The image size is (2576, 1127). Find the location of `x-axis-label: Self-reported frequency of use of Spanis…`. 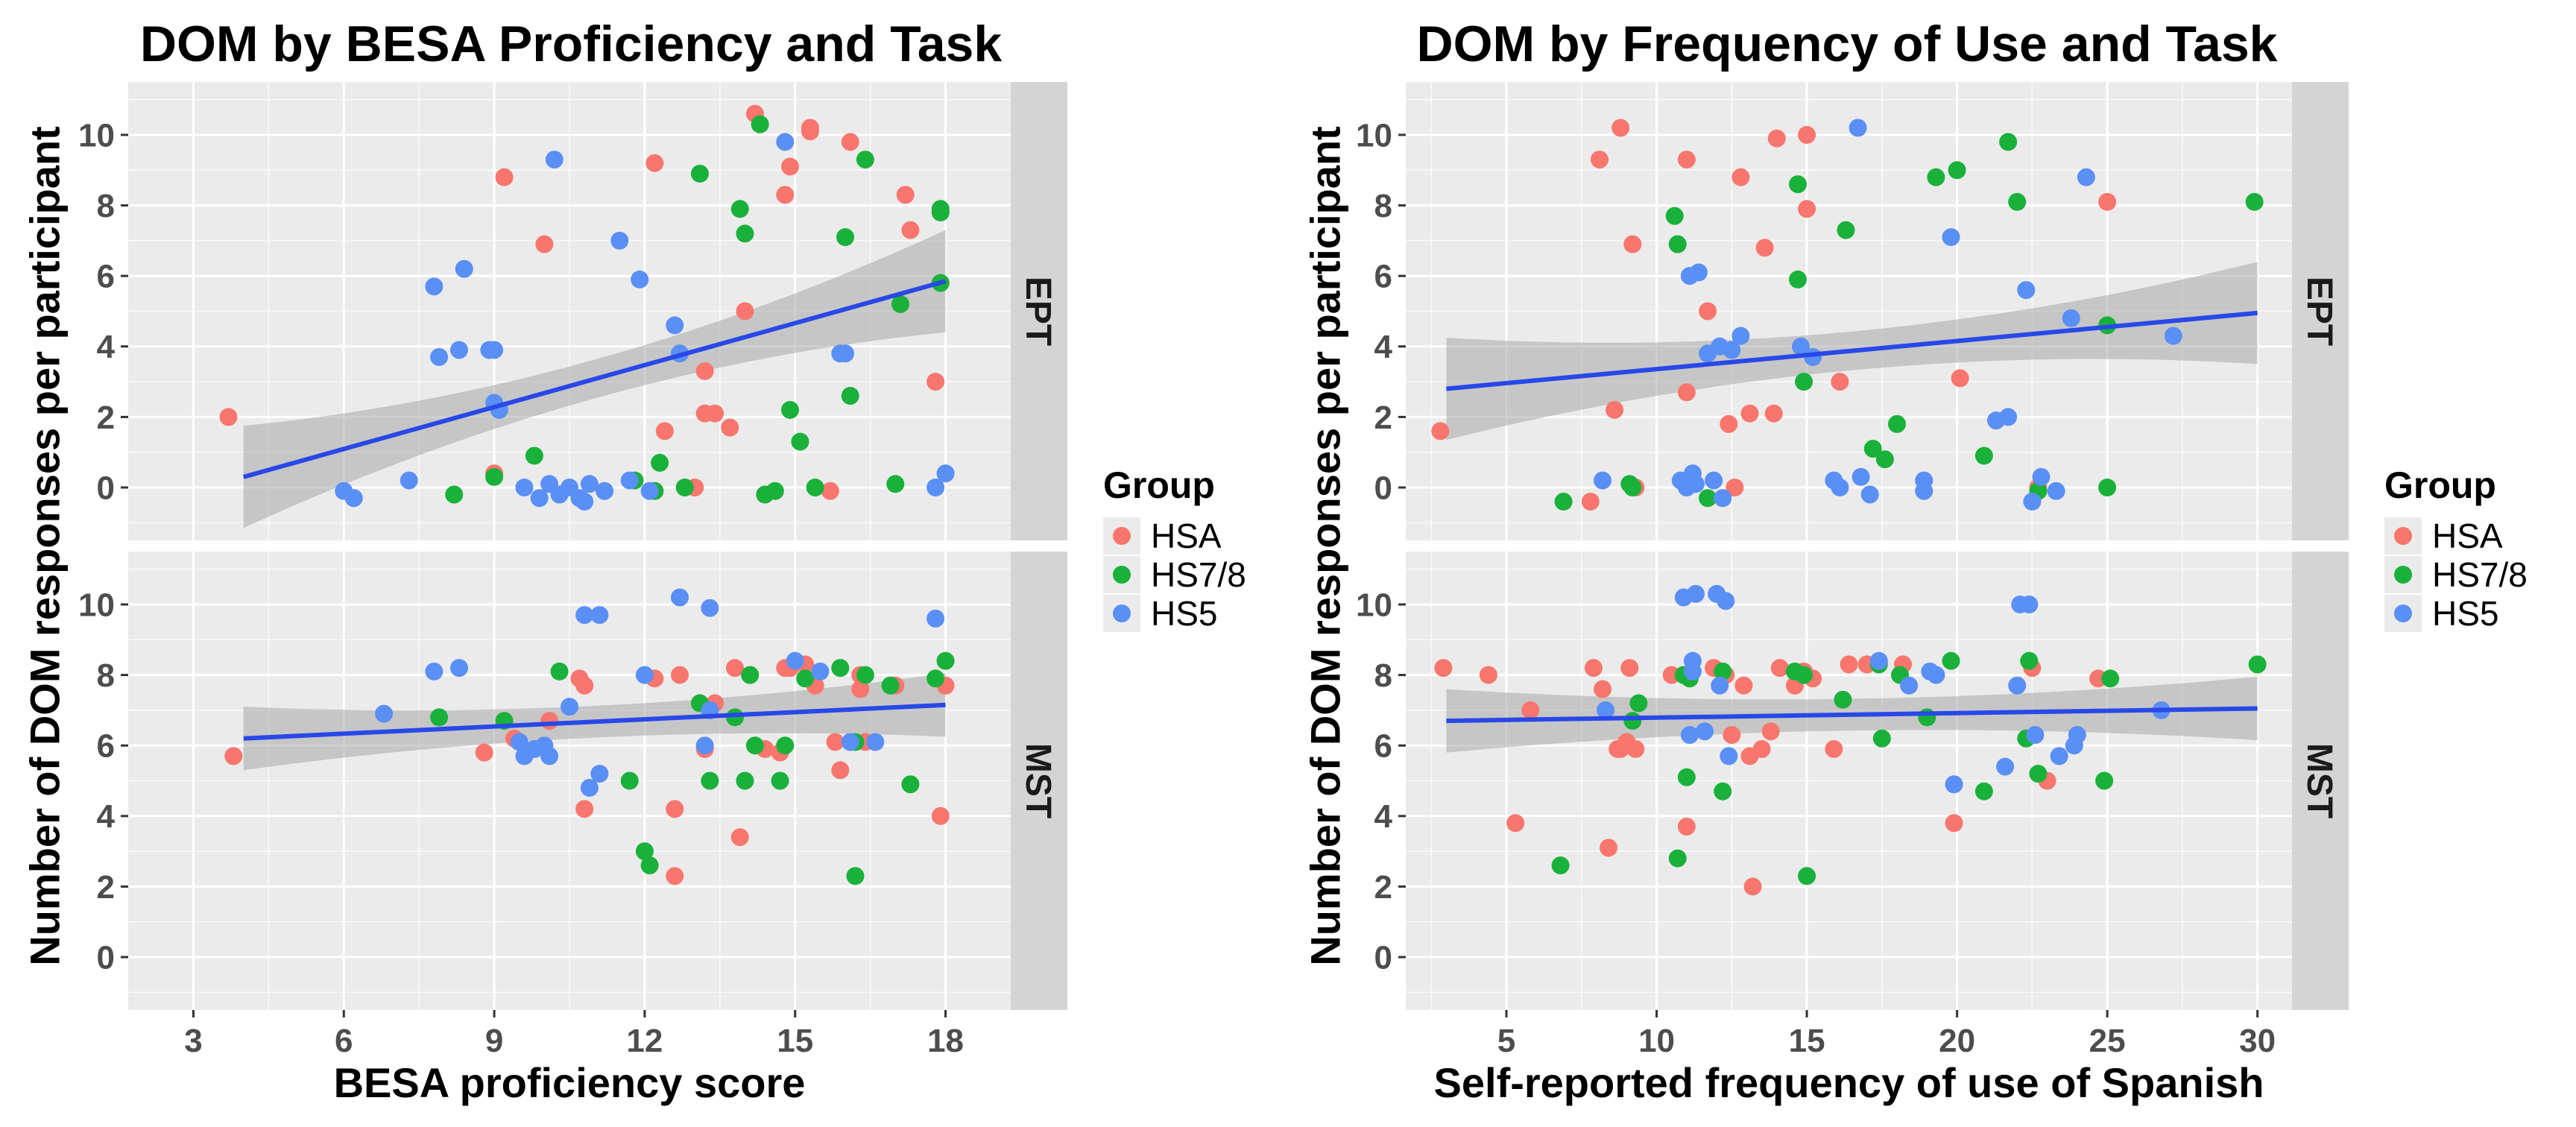

x-axis-label: Self-reported frequency of use of Spanis… is located at coordinates (1849, 1082).